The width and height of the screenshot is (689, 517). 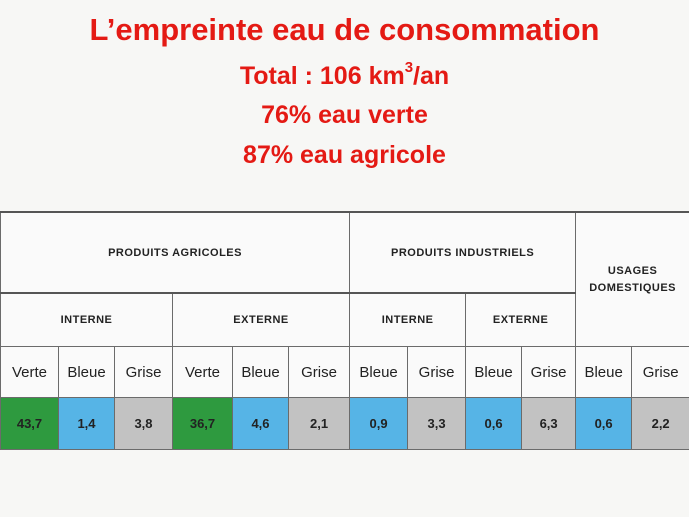 What do you see at coordinates (86, 423) in the screenshot?
I see `value-cell: 1,4` at bounding box center [86, 423].